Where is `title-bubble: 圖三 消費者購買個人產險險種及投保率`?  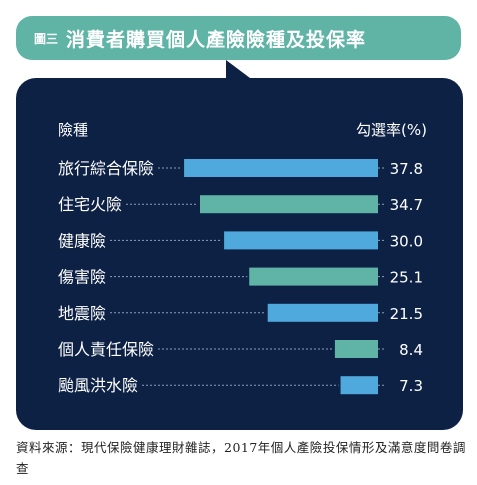
title-bubble: 圖三 消費者購買個人產險險種及投保率 is located at coordinates (238, 38).